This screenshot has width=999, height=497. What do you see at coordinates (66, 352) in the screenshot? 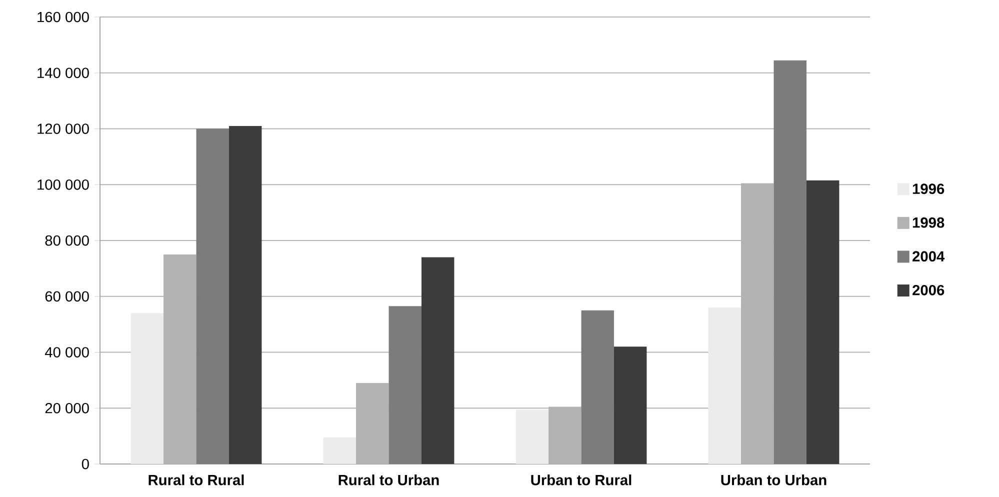
I see `y-tick-label: 40 000` at bounding box center [66, 352].